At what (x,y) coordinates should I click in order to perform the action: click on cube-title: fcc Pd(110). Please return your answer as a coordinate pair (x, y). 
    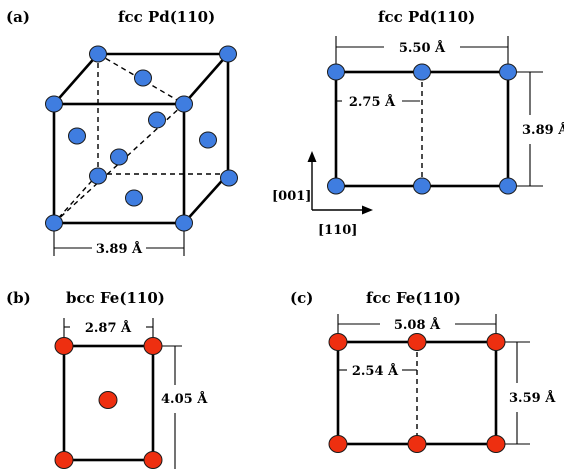
    Looking at the image, I should click on (166, 17).